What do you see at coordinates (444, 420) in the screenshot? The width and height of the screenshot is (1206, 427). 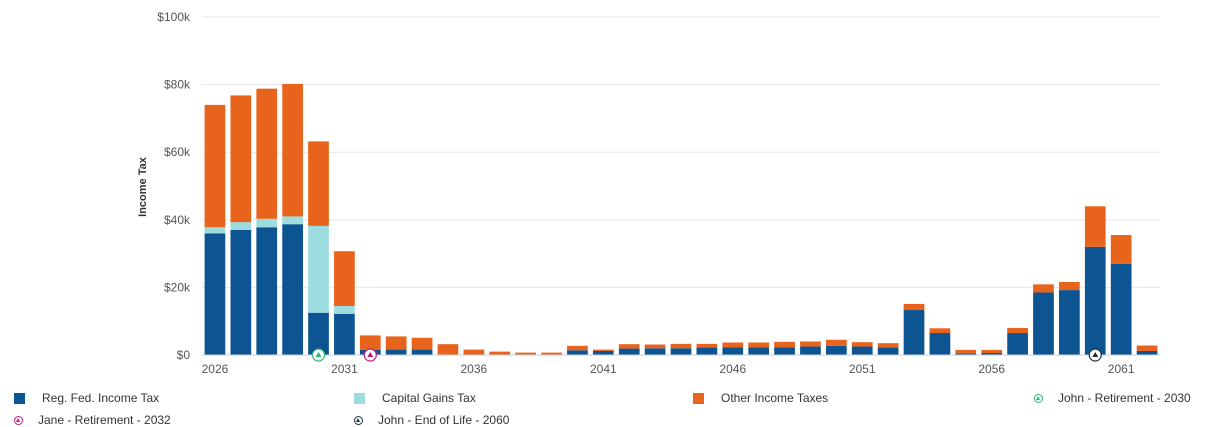 I see `legend-label: John - End of Life - 2060` at bounding box center [444, 420].